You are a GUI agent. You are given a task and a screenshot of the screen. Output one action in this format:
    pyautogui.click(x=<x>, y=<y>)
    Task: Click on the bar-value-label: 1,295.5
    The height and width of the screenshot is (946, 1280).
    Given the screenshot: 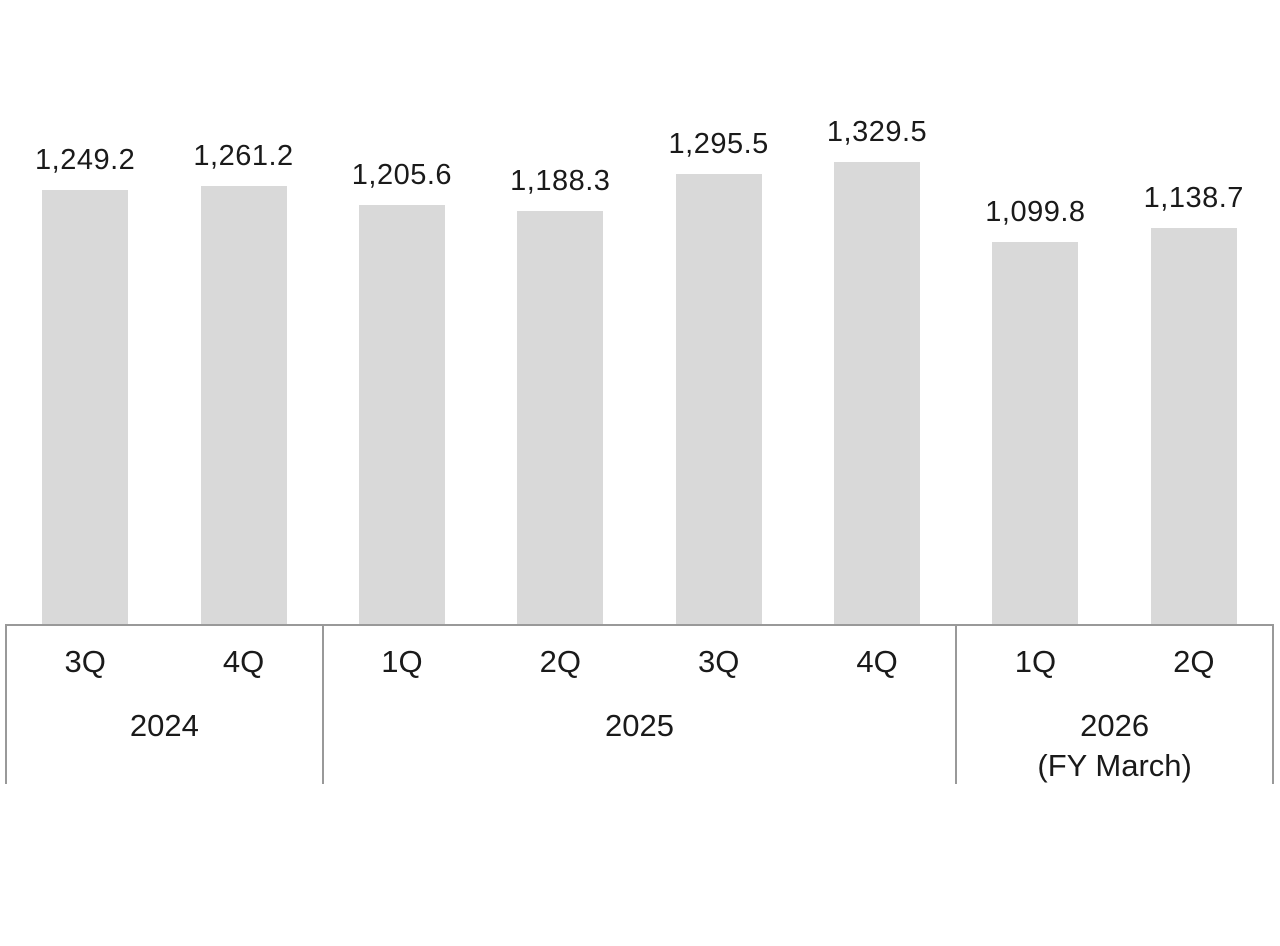 What is the action you would take?
    pyautogui.click(x=718, y=143)
    